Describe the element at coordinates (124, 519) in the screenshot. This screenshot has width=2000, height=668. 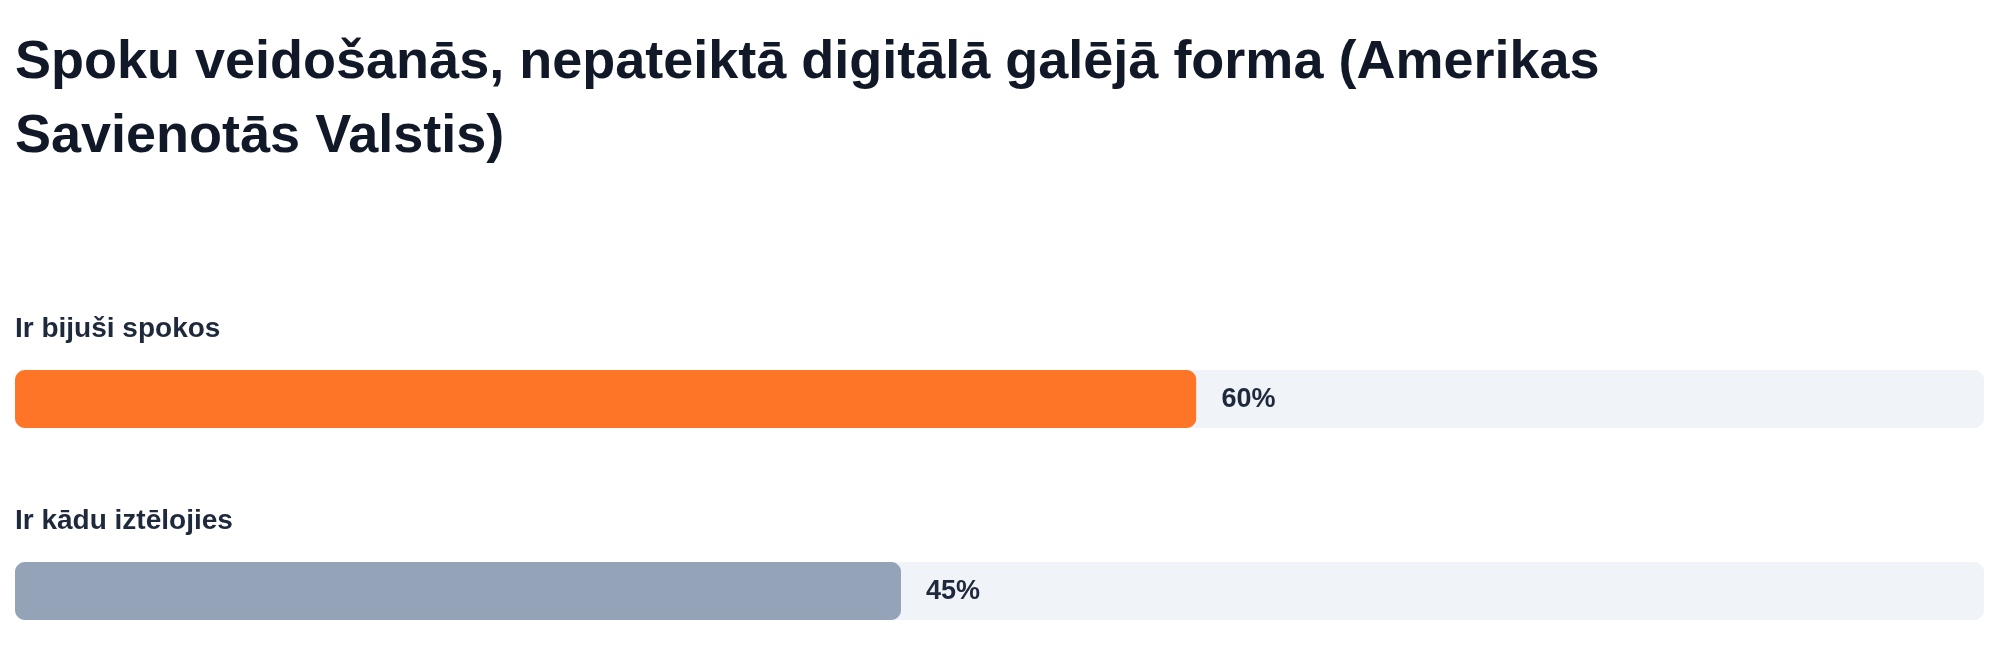
I see `y-tick-label: Ir kādu iztēlojies` at that location.